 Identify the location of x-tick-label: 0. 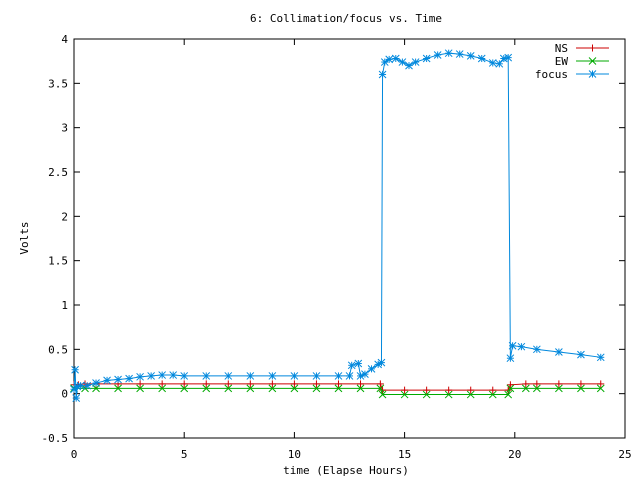
(74, 454).